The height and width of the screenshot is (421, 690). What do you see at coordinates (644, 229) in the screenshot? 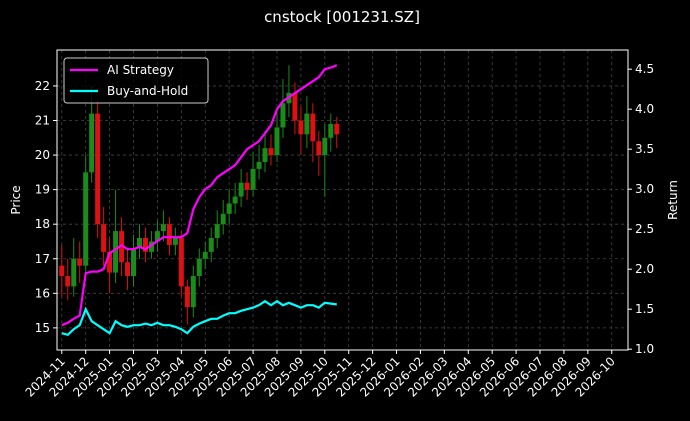
I see `y2-tick-label: 2.5` at bounding box center [644, 229].